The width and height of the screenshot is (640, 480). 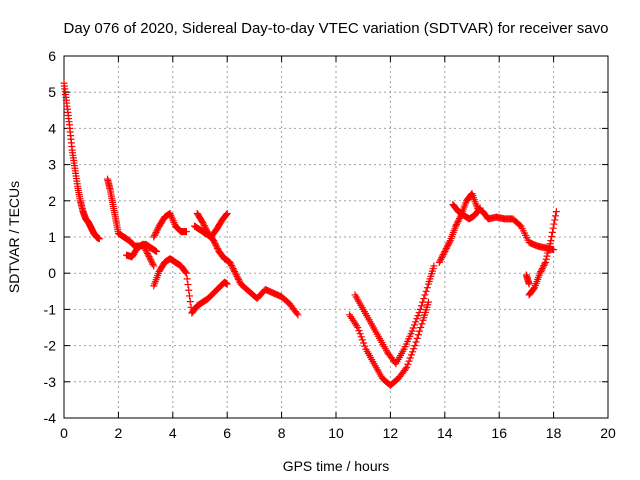 What do you see at coordinates (466, 211) in the screenshot?
I see `series-k` at bounding box center [466, 211].